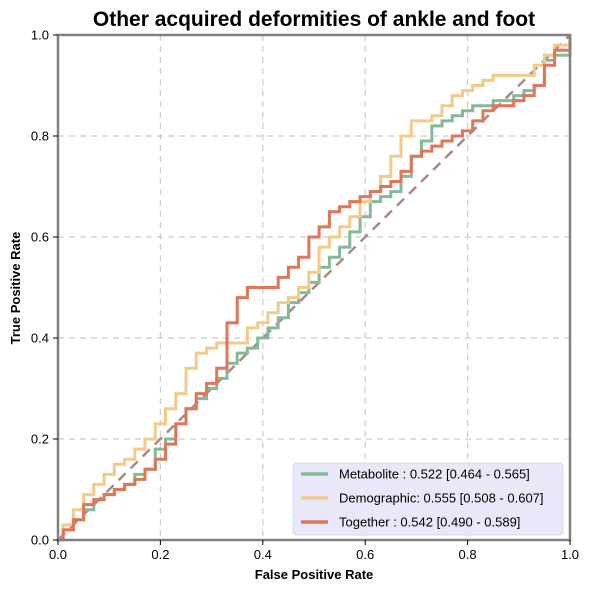 Image resolution: width=591 pixels, height=592 pixels. I want to click on y-tick-label: 0.4, so click(40, 338).